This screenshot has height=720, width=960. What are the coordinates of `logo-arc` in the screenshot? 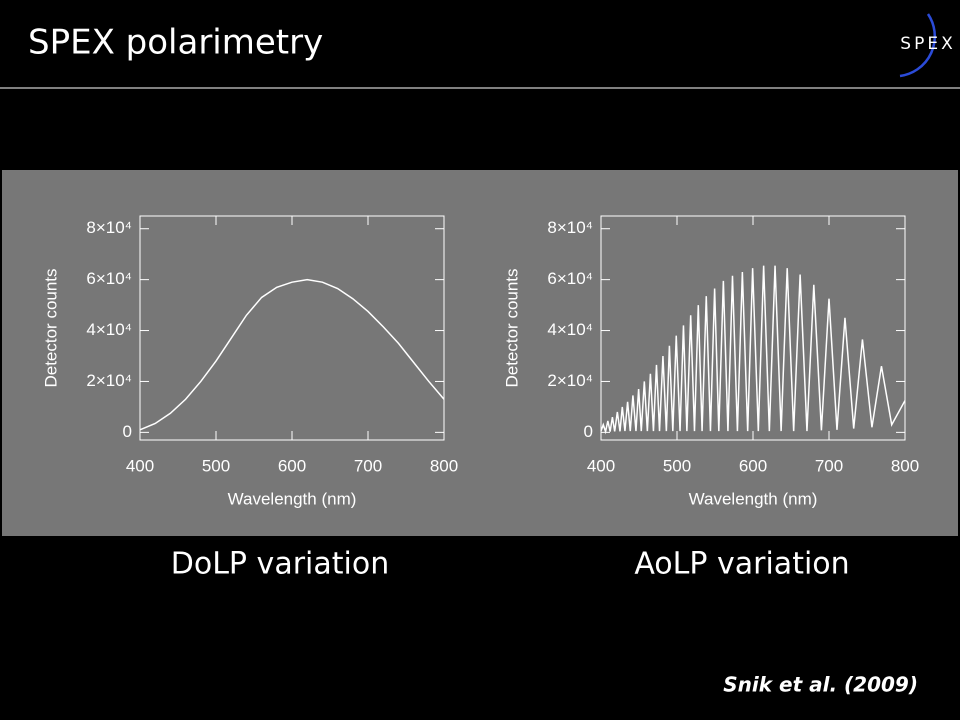 It's located at (918, 45).